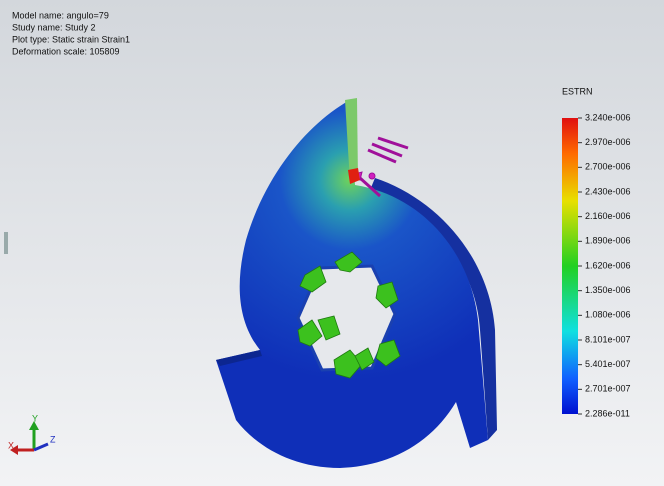  What do you see at coordinates (54, 27) in the screenshot?
I see `header-line: Study name: Study 2` at bounding box center [54, 27].